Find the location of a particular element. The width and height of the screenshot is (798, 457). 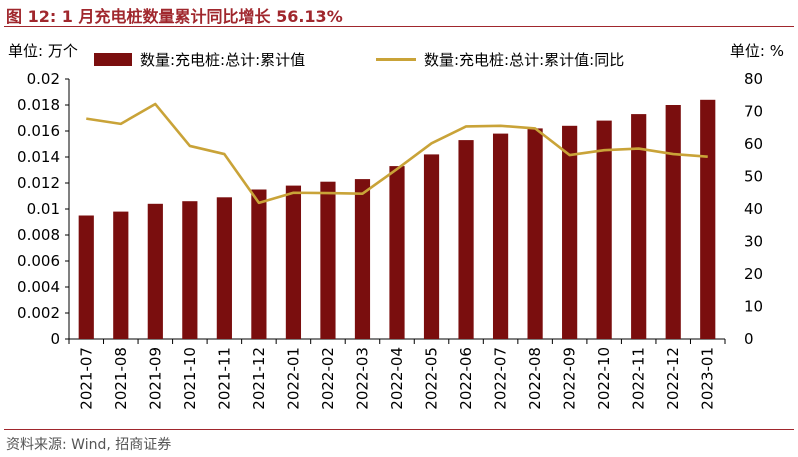

x-tick-label: 2022-02 is located at coordinates (328, 378).